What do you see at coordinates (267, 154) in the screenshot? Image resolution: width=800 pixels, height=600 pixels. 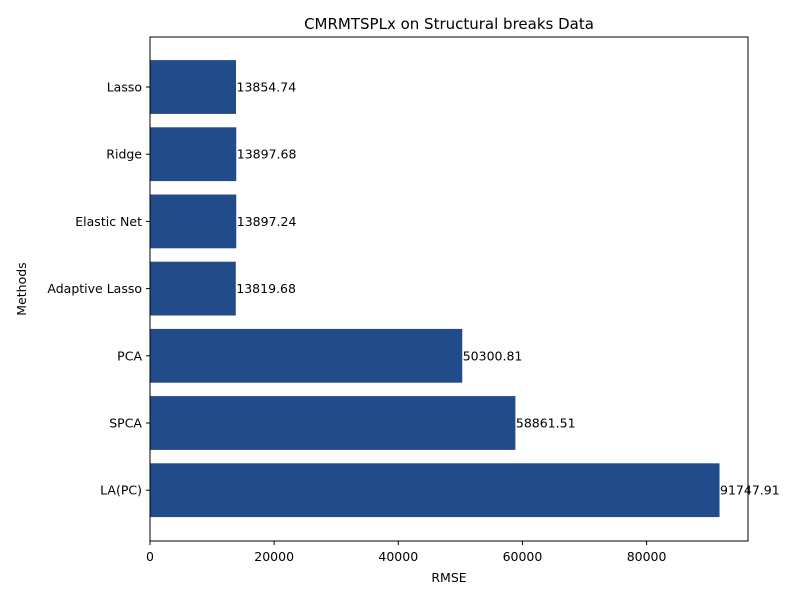 I see `data-label: 13897.68` at bounding box center [267, 154].